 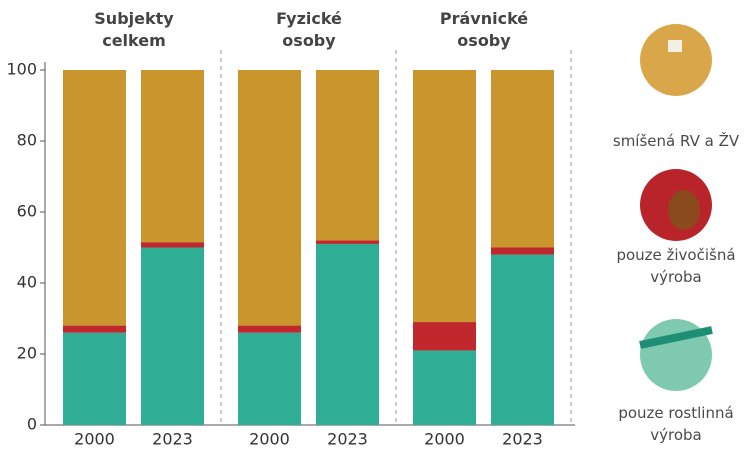 What do you see at coordinates (27, 353) in the screenshot?
I see `y-tick-label: 20` at bounding box center [27, 353].